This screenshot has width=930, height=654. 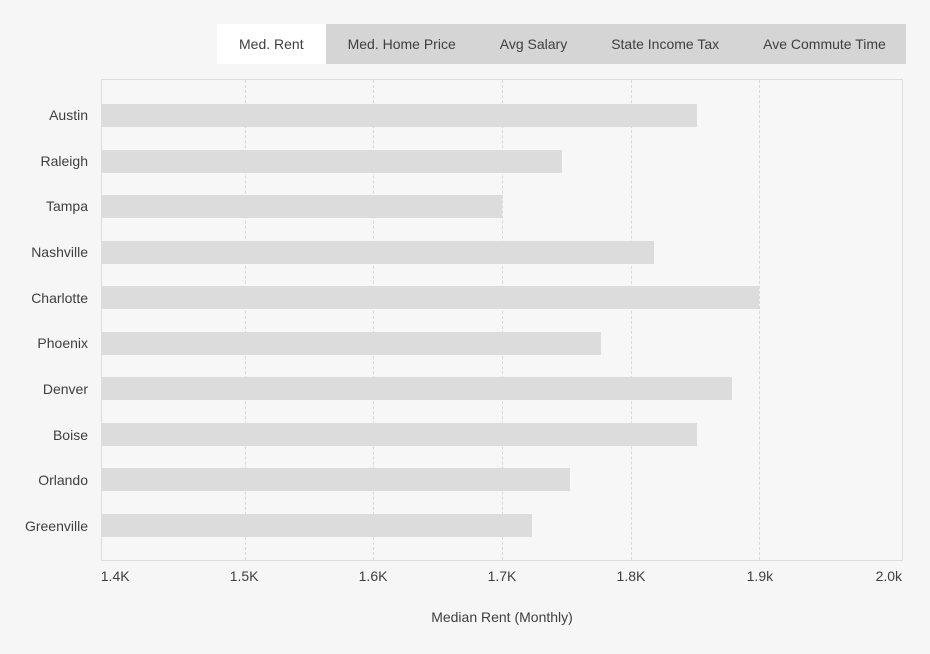 What do you see at coordinates (502, 617) in the screenshot?
I see `x-axis-title: Median Rent (Monthly)` at bounding box center [502, 617].